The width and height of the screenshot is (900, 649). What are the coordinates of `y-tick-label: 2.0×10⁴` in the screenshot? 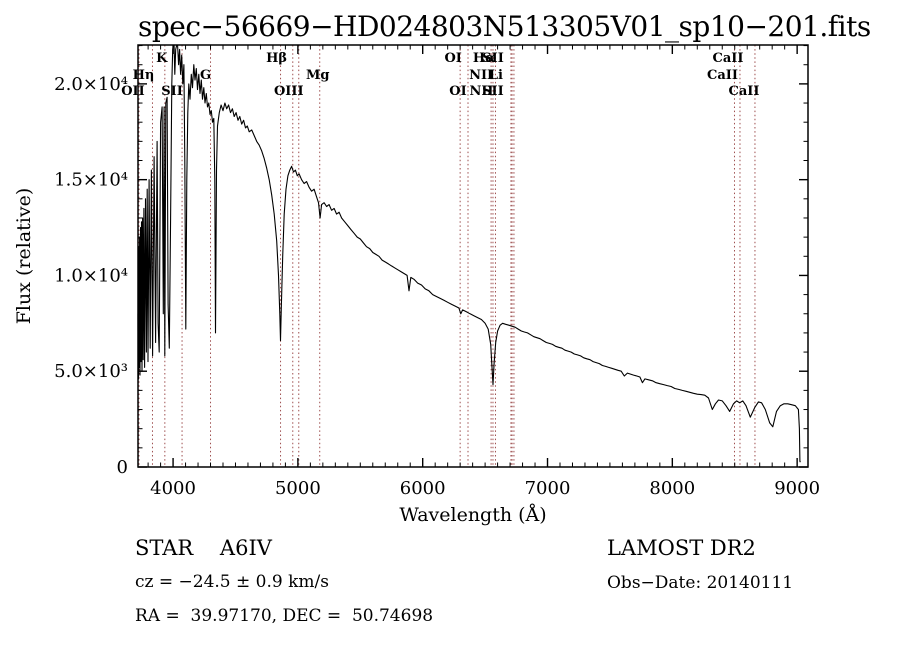 It's located at (91, 84).